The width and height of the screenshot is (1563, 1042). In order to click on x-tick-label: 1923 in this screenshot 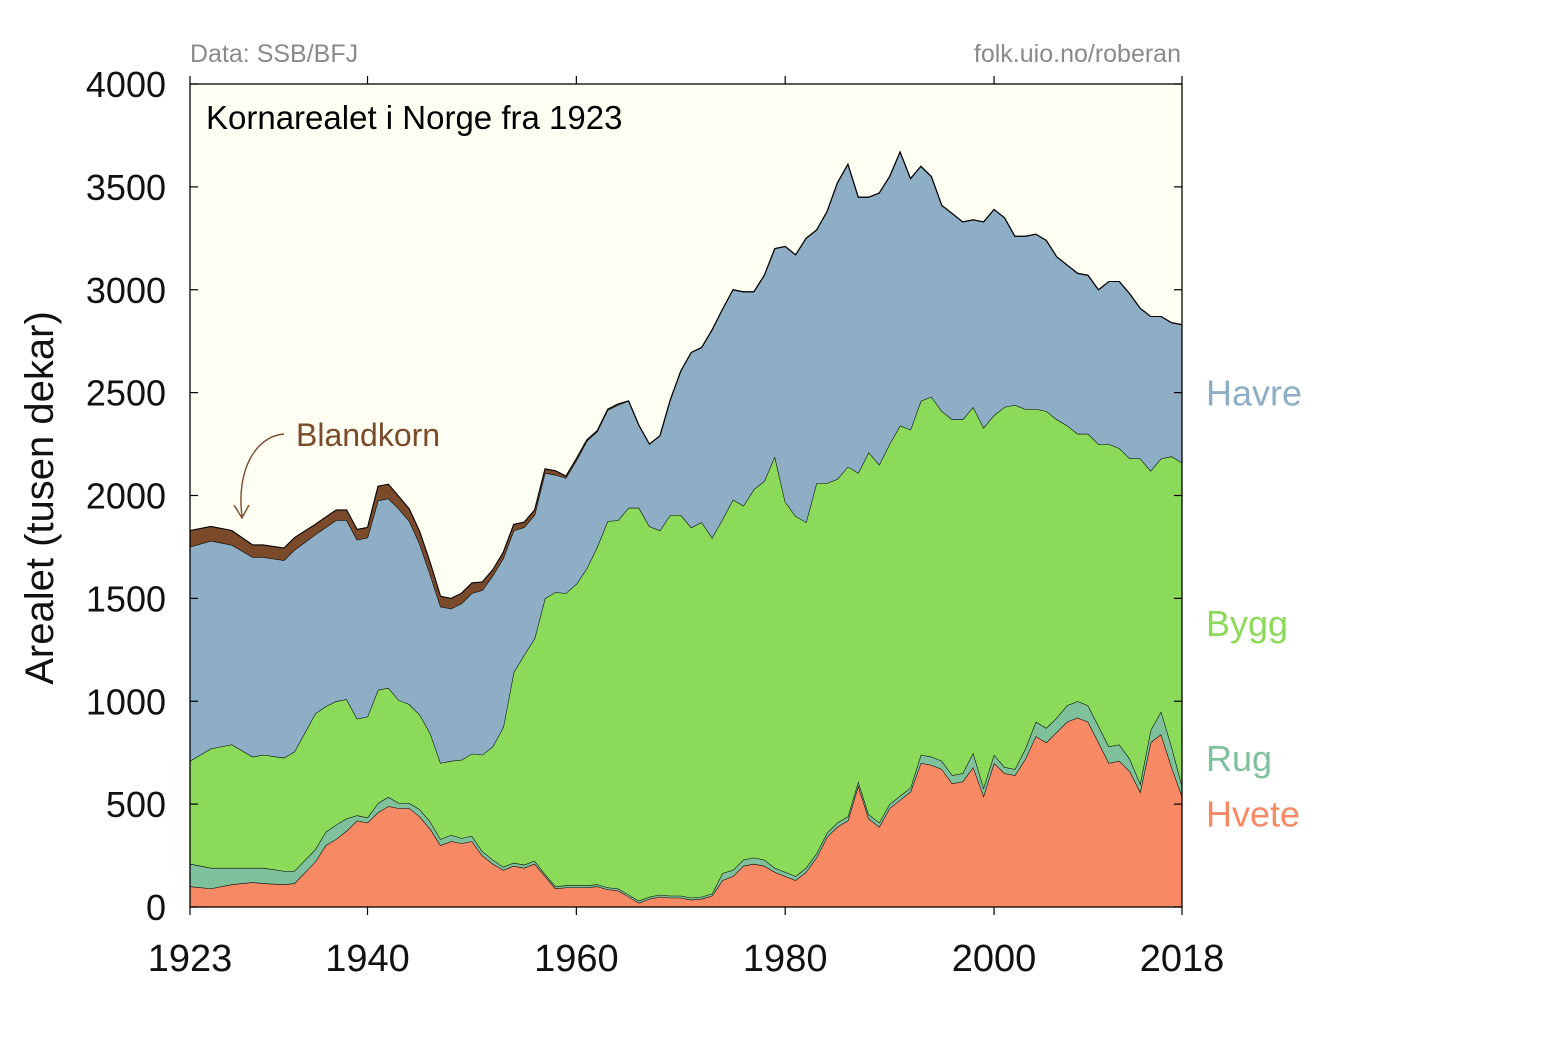, I will do `click(190, 959)`.